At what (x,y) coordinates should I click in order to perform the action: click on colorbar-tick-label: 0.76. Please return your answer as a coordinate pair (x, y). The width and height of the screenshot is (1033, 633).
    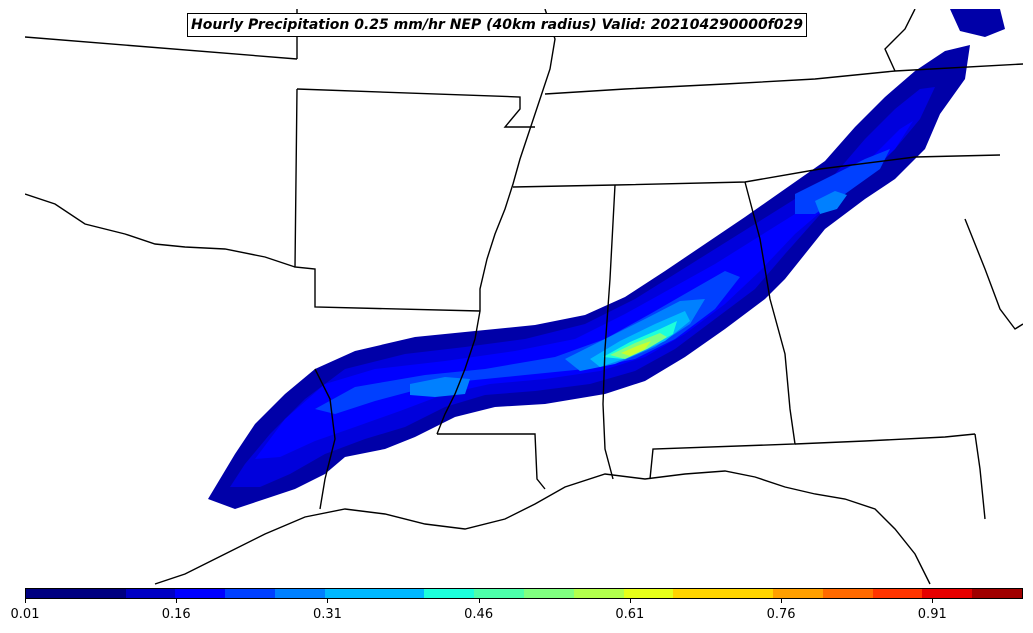
    Looking at the image, I should click on (781, 614).